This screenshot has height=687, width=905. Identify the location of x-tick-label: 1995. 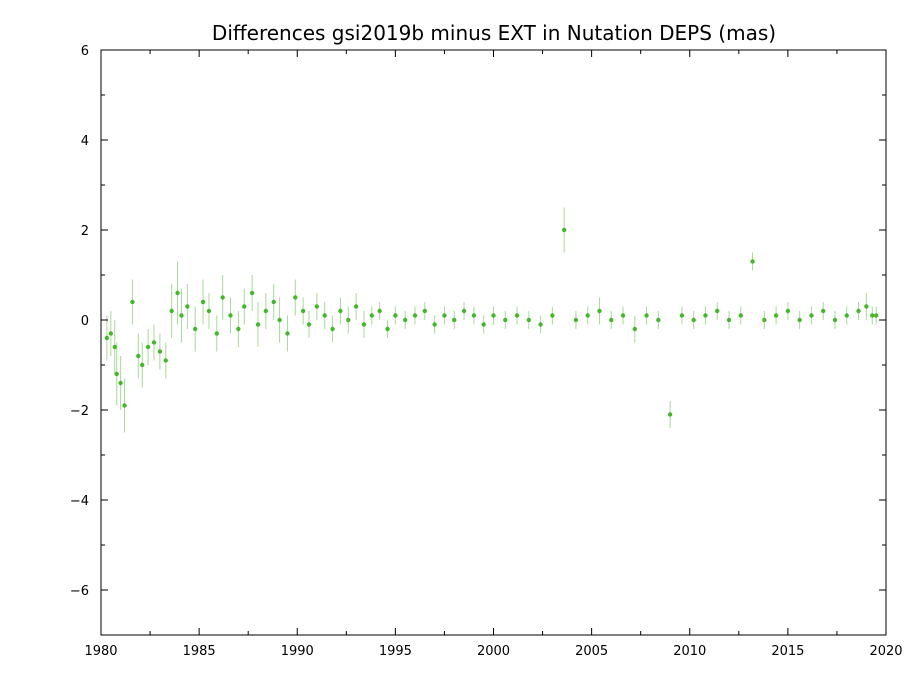
(395, 651).